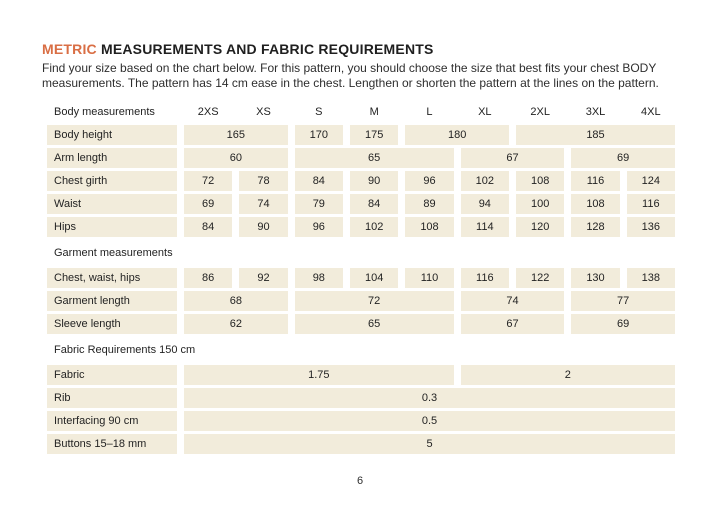  What do you see at coordinates (429, 278) in the screenshot?
I see `table-cell: 110` at bounding box center [429, 278].